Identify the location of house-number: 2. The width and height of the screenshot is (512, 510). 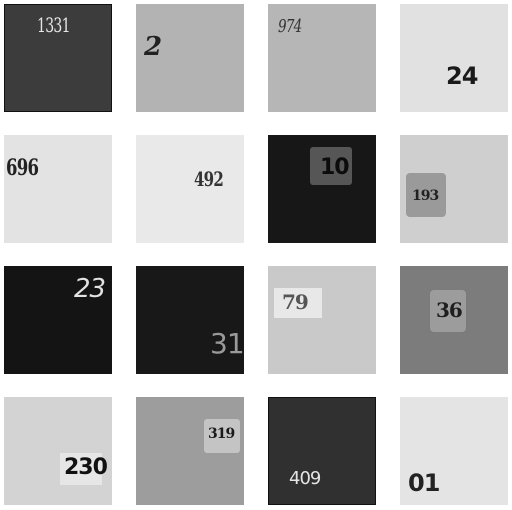
(153, 47).